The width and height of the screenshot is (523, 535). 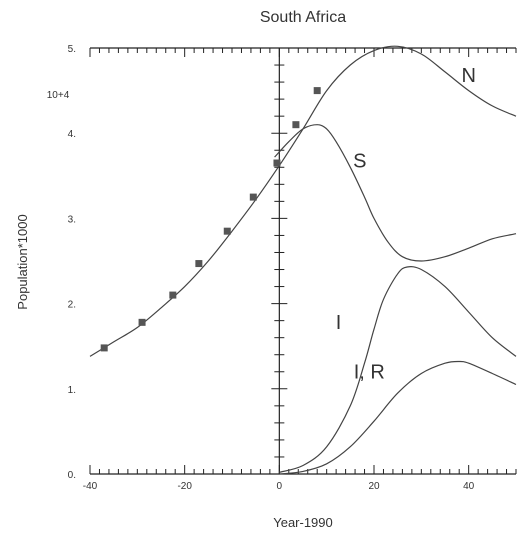 What do you see at coordinates (303, 522) in the screenshot?
I see `x-axis-label: Year-1990` at bounding box center [303, 522].